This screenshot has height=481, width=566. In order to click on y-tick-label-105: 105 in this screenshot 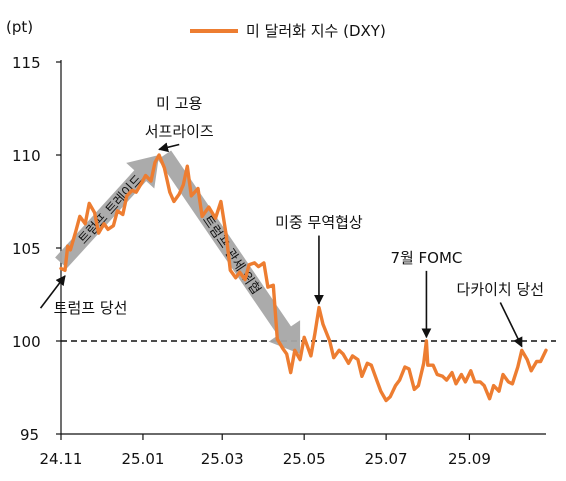, I will do `click(26, 249)`.